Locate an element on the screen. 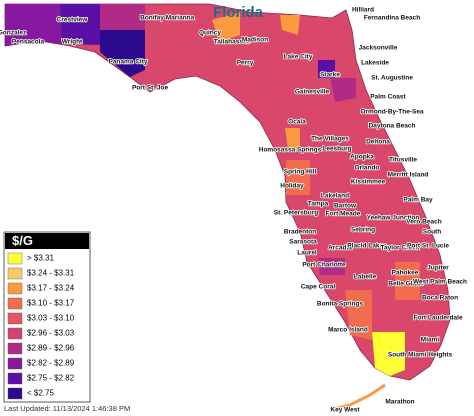  city-label: Palm Coast is located at coordinates (388, 97).